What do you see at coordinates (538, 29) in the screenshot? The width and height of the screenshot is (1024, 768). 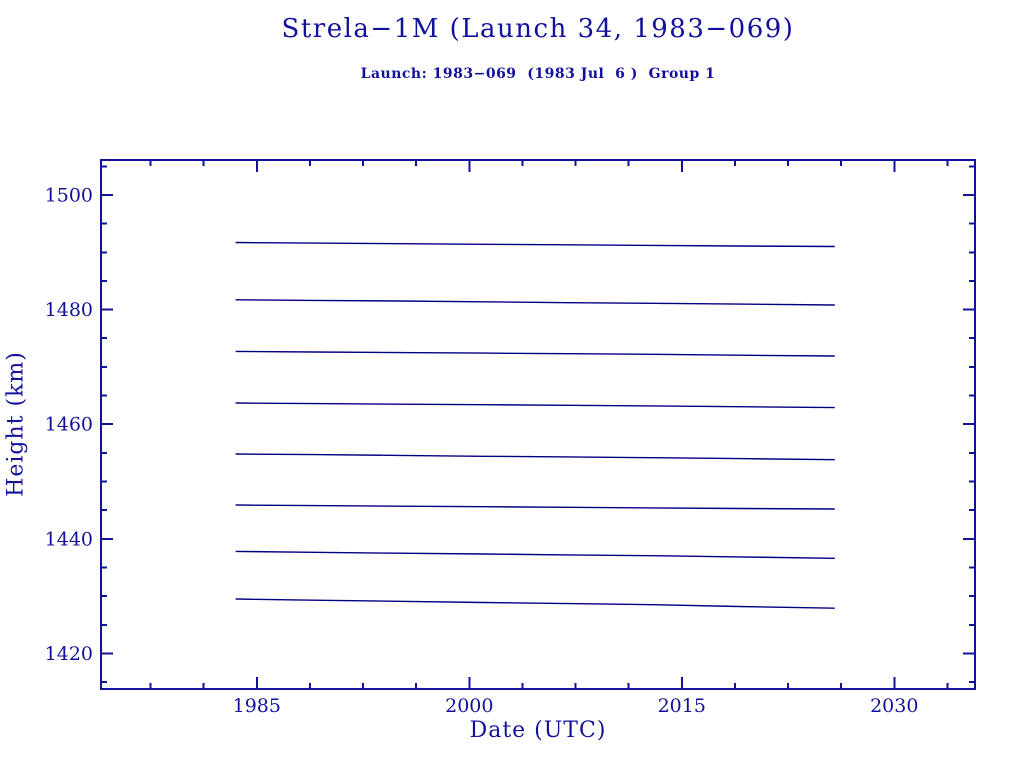 I see `chart-title: Strela−1M (Launch 34, 1983−069)` at bounding box center [538, 29].